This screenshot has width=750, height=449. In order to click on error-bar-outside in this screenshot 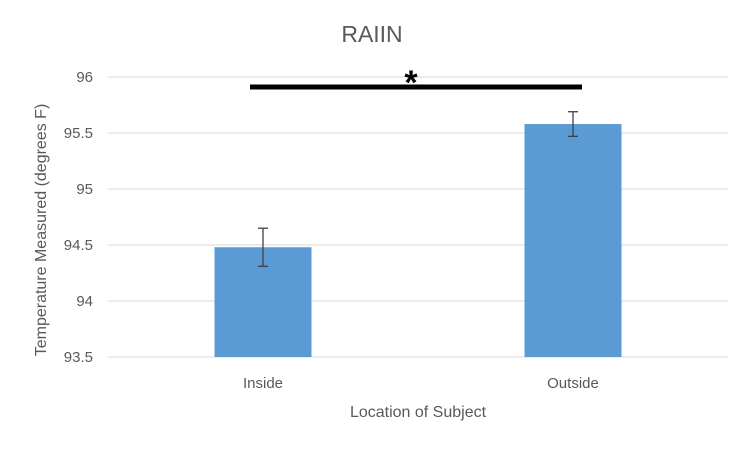, I will do `click(573, 124)`.